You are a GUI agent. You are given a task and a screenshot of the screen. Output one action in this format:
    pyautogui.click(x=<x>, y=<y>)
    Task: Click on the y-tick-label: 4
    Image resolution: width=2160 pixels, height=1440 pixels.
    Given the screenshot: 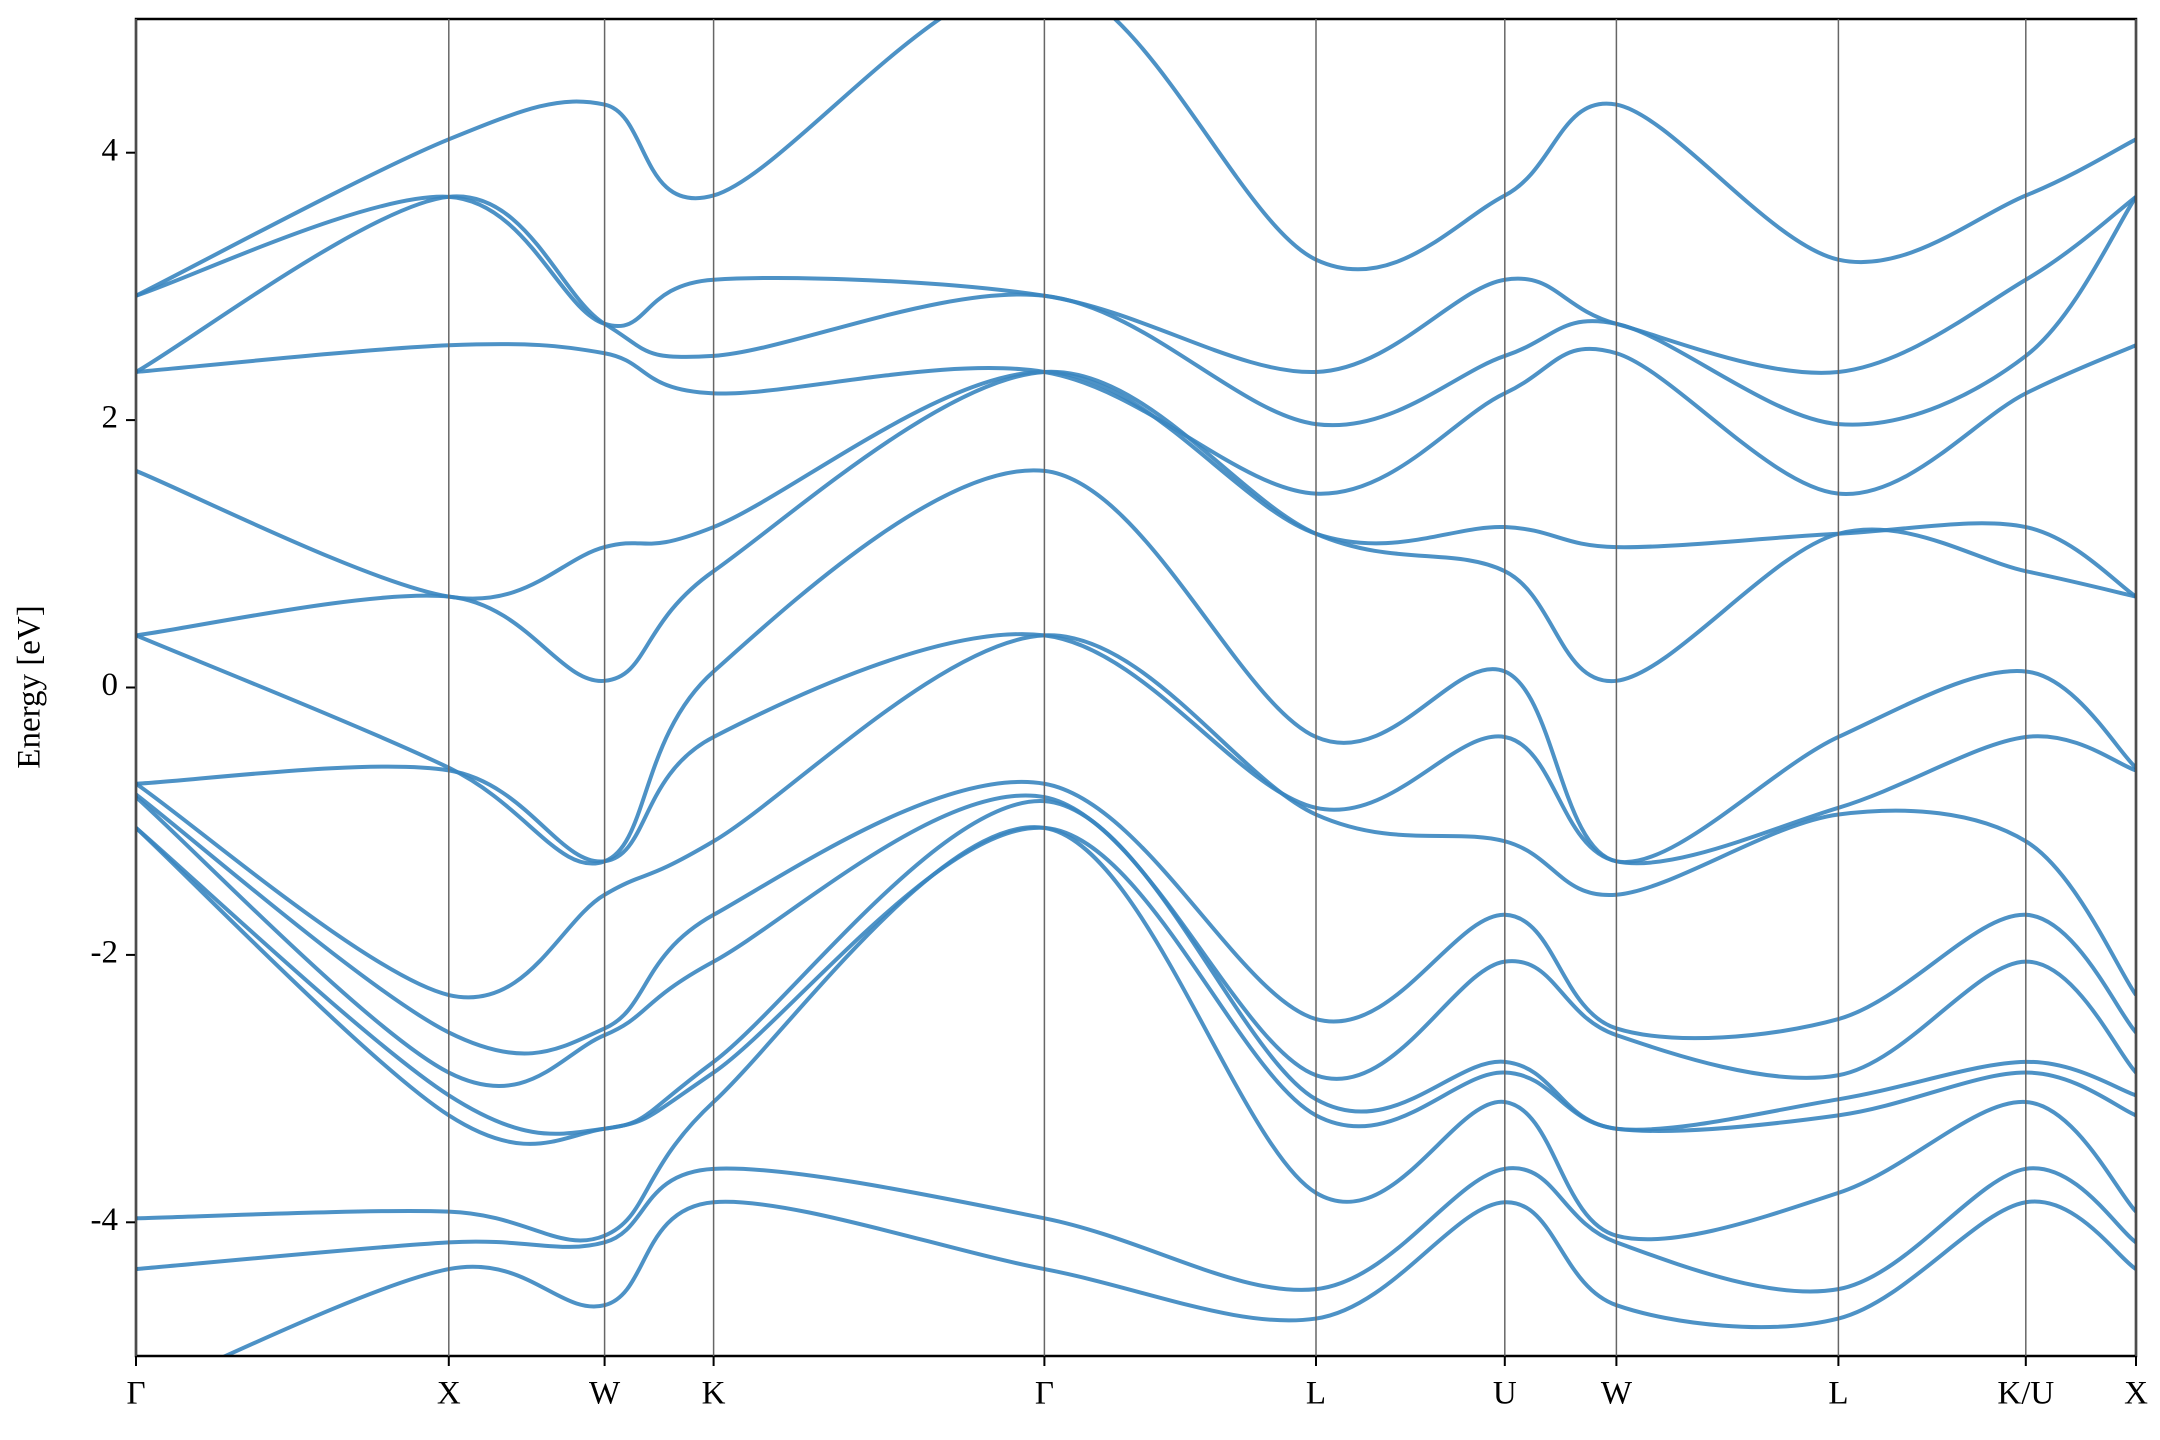 What is the action you would take?
    pyautogui.click(x=110, y=150)
    